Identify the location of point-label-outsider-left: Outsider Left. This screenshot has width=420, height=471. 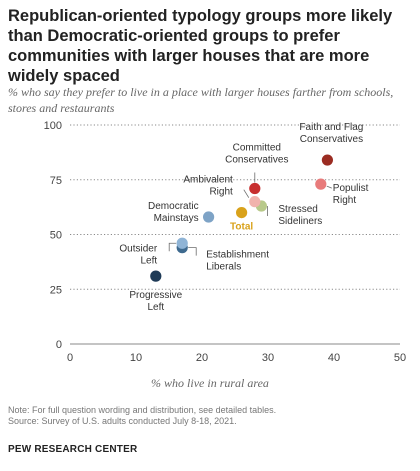
(138, 254).